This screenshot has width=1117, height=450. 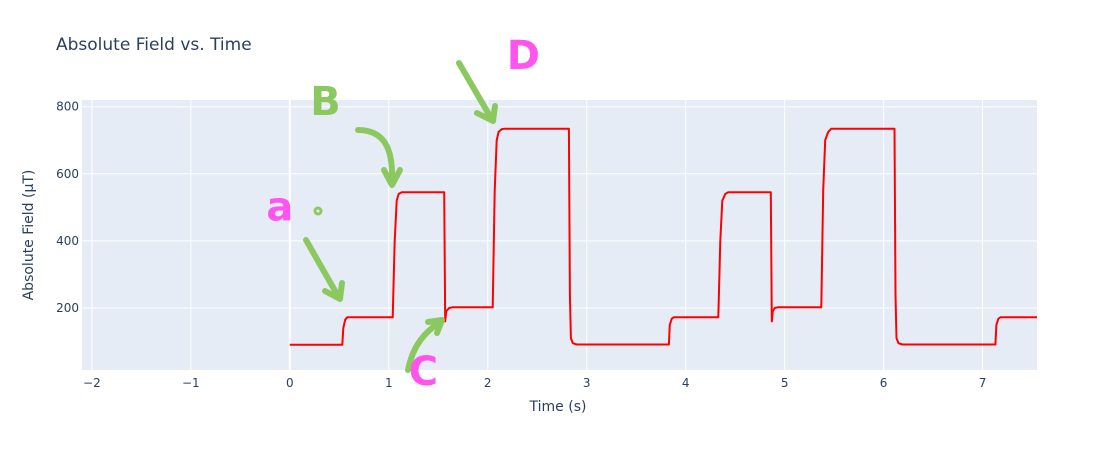 I want to click on annotation-b: B, so click(x=325, y=102).